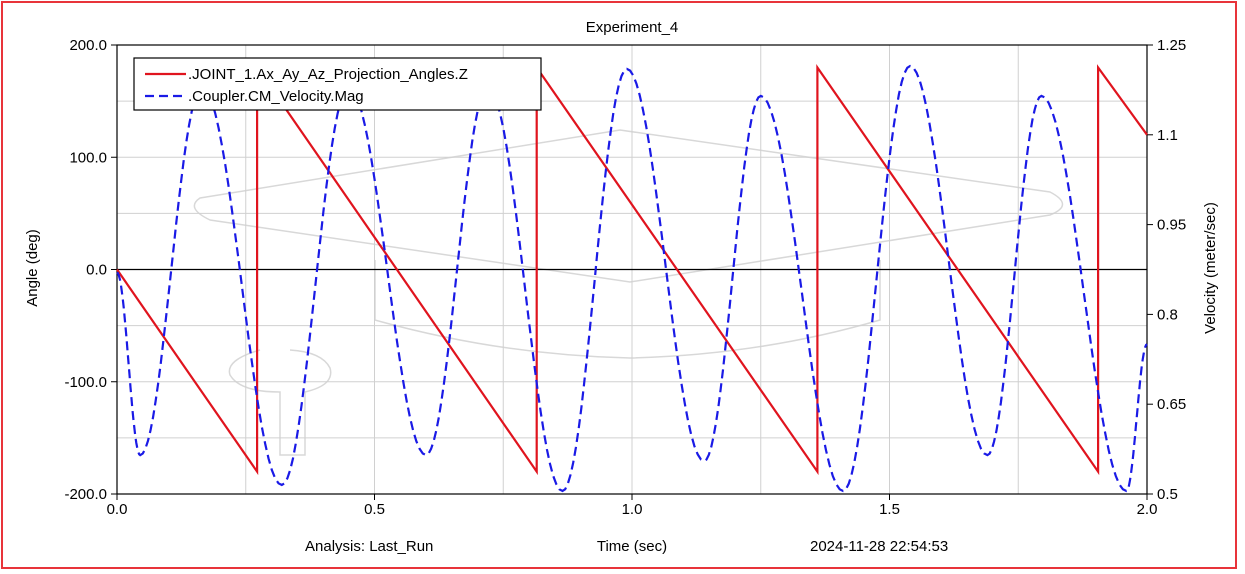  What do you see at coordinates (632, 509) in the screenshot?
I see `x-tick-label: 1.0` at bounding box center [632, 509].